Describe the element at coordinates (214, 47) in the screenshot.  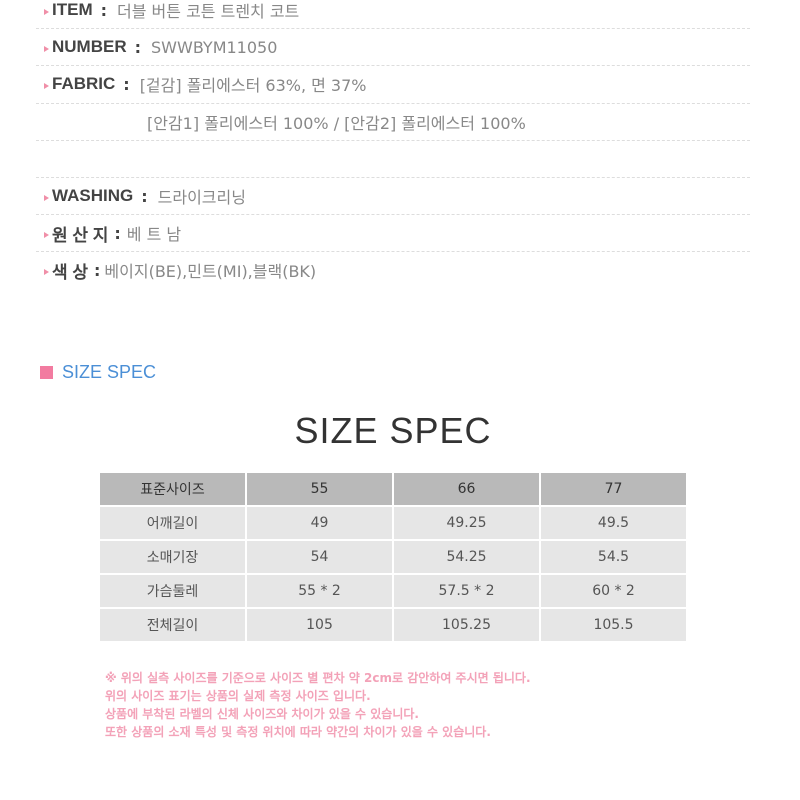
I see `info-value: SWWBYM11050` at that location.